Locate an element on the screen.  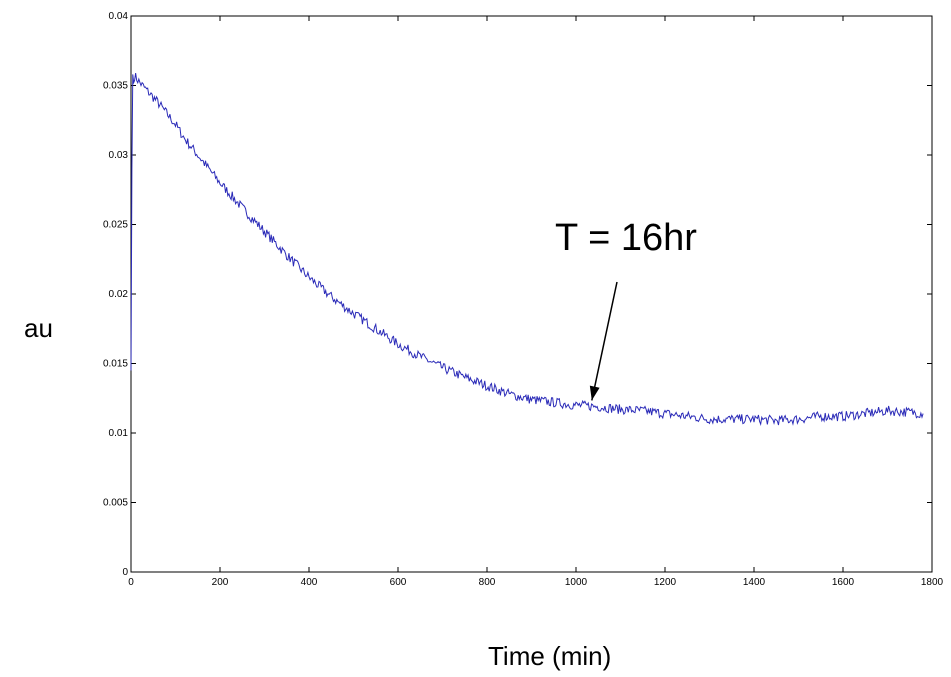
x-tick-label: 400 is located at coordinates (309, 582).